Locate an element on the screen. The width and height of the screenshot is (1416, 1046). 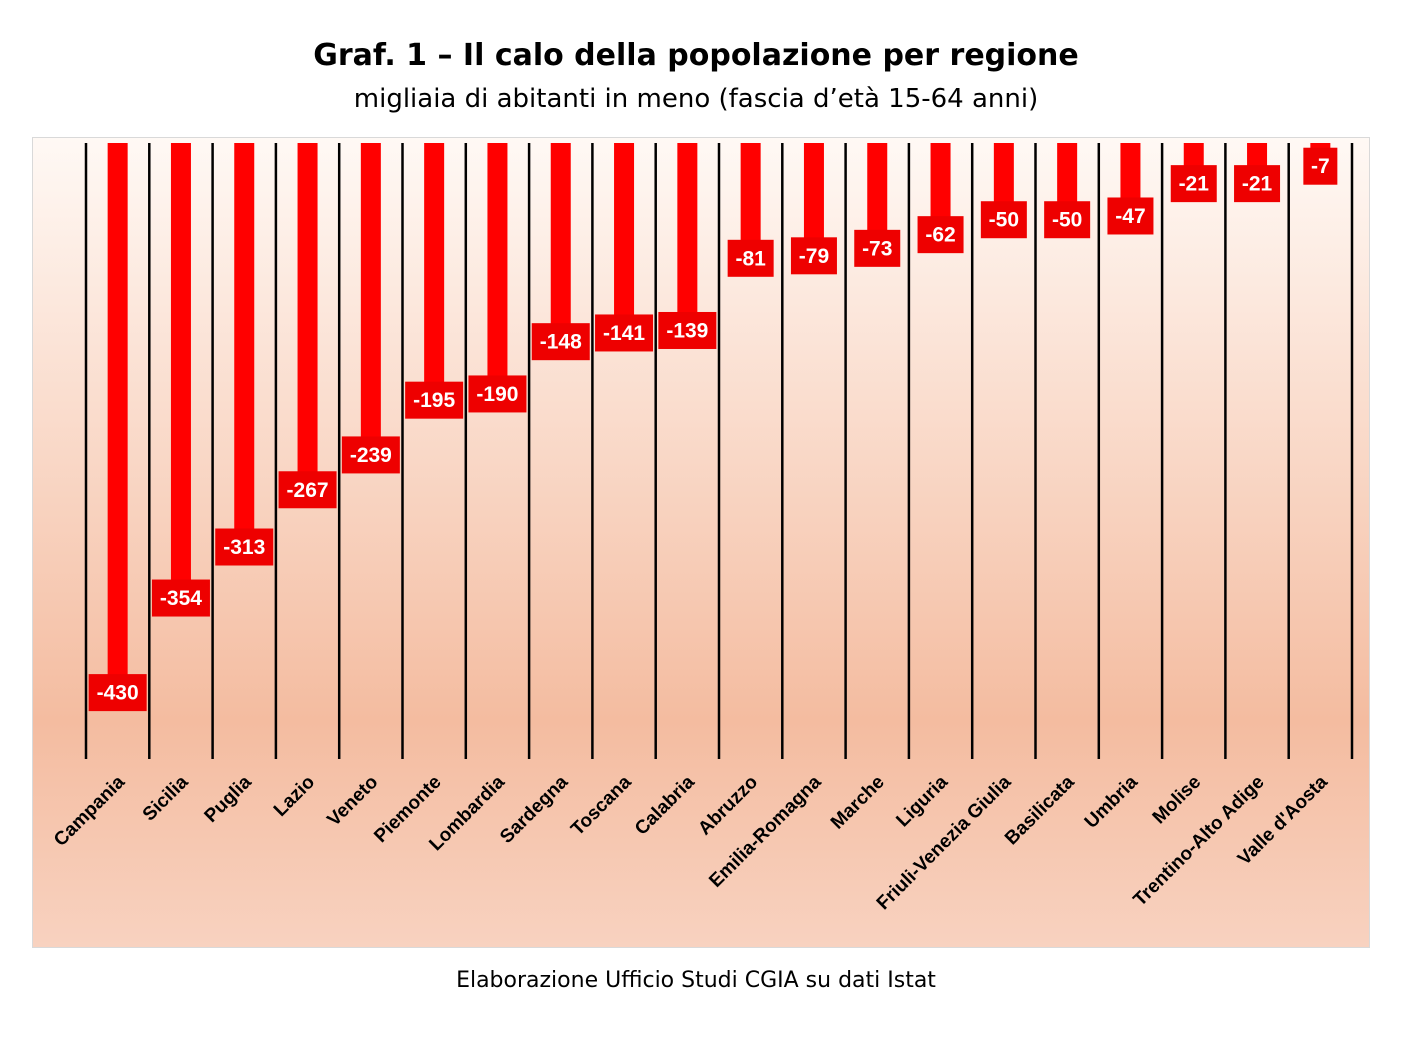
value-label: -239 is located at coordinates (371, 455).